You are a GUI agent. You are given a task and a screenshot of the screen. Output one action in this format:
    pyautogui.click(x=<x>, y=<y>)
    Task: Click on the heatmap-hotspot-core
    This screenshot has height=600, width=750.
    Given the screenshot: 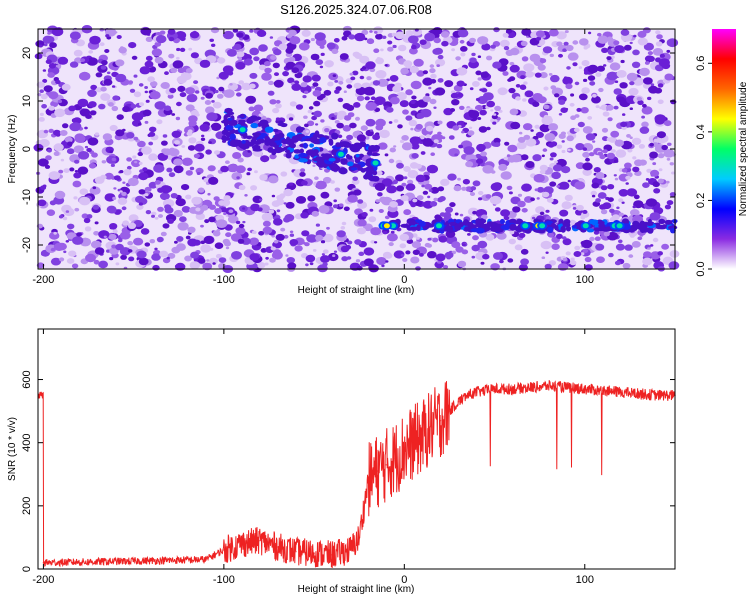 What is the action you would take?
    pyautogui.click(x=619, y=226)
    